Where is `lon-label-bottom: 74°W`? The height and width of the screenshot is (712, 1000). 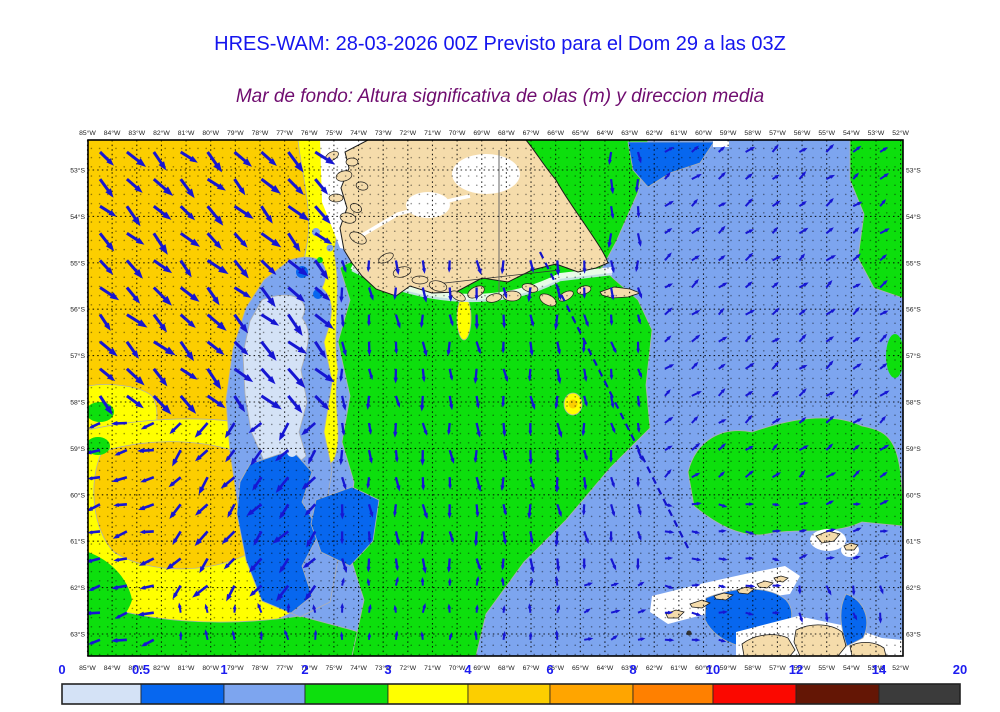
lon-label-bottom: 74°W is located at coordinates (358, 668).